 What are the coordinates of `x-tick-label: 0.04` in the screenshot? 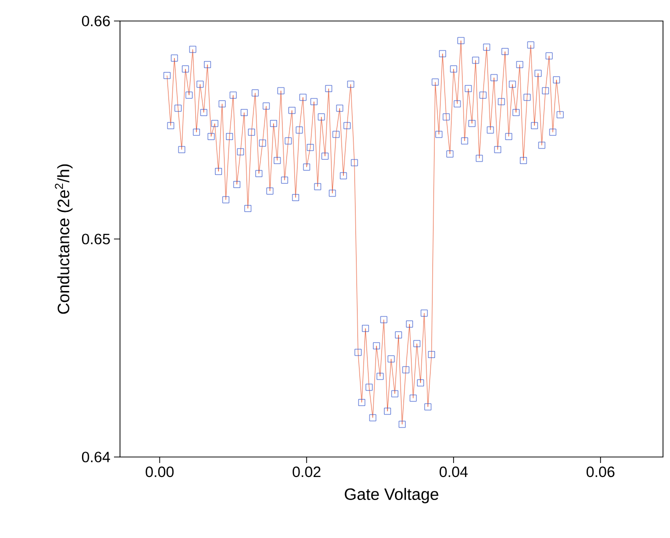 It's located at (454, 472).